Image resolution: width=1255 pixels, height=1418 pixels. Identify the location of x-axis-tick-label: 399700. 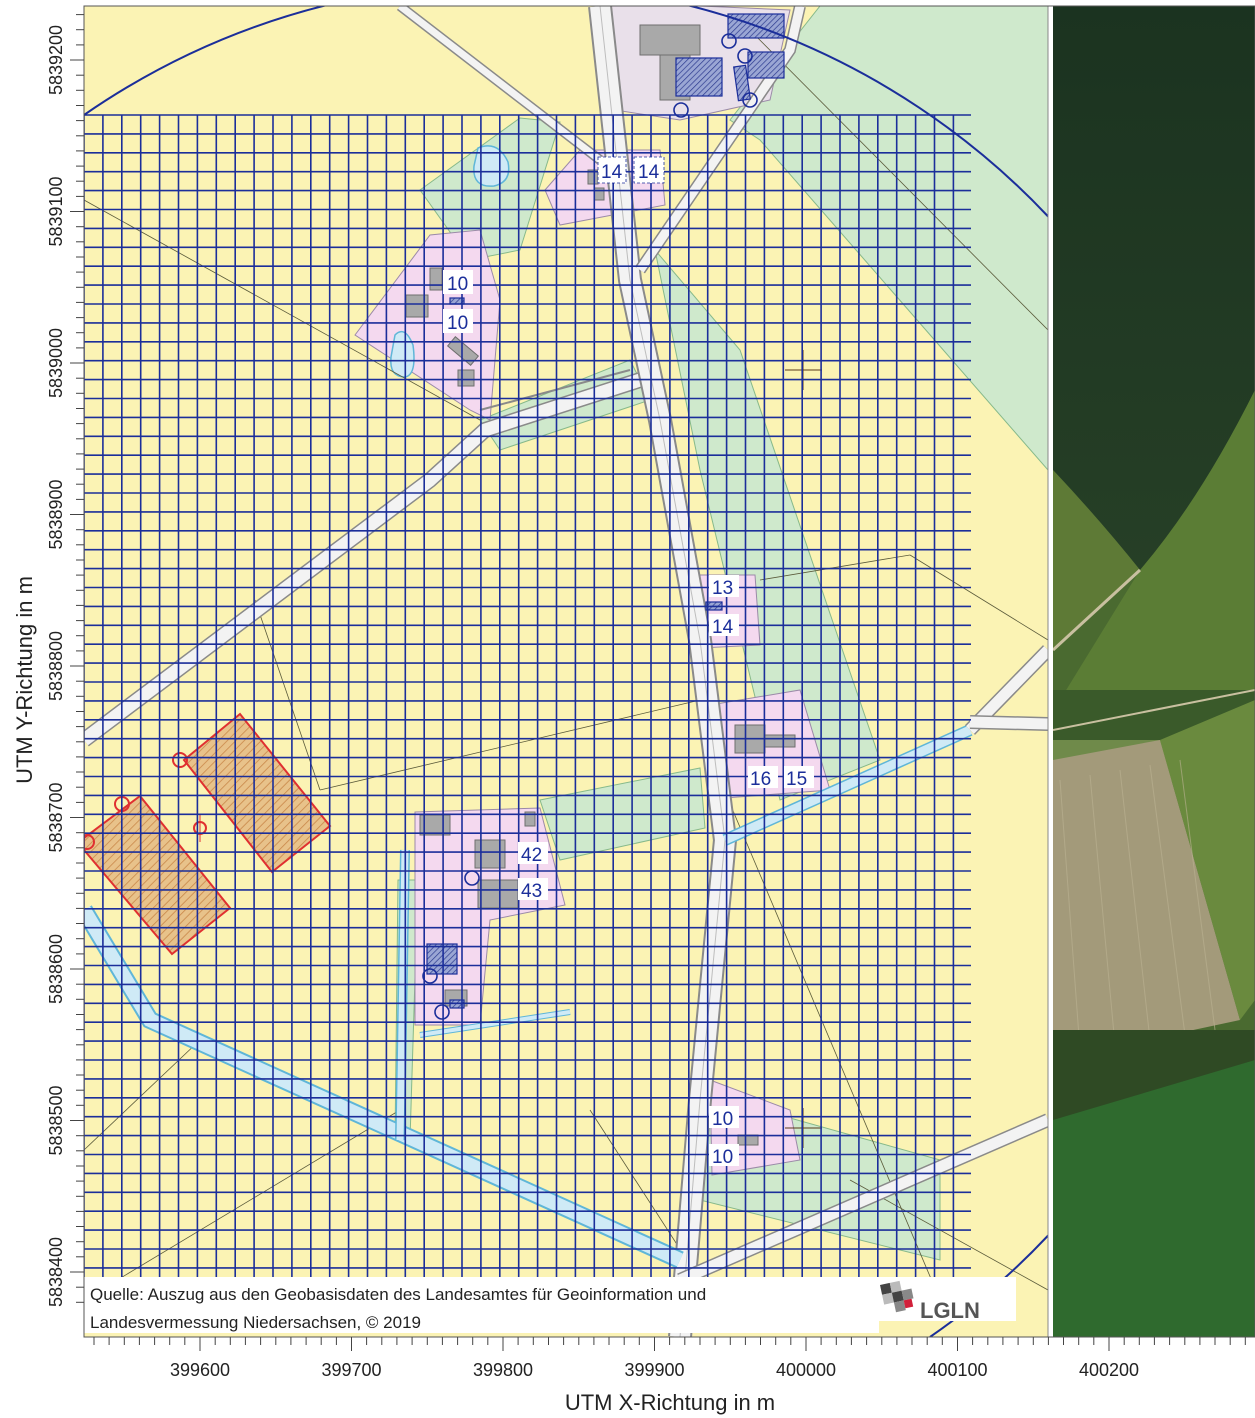
(351, 1370).